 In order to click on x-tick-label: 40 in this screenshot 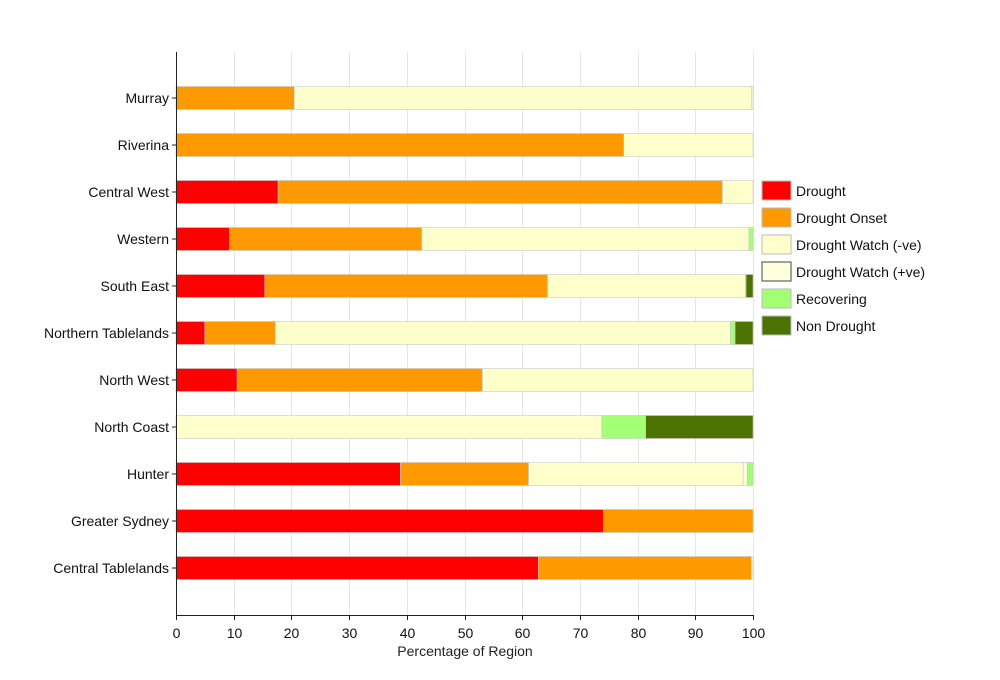, I will do `click(408, 633)`.